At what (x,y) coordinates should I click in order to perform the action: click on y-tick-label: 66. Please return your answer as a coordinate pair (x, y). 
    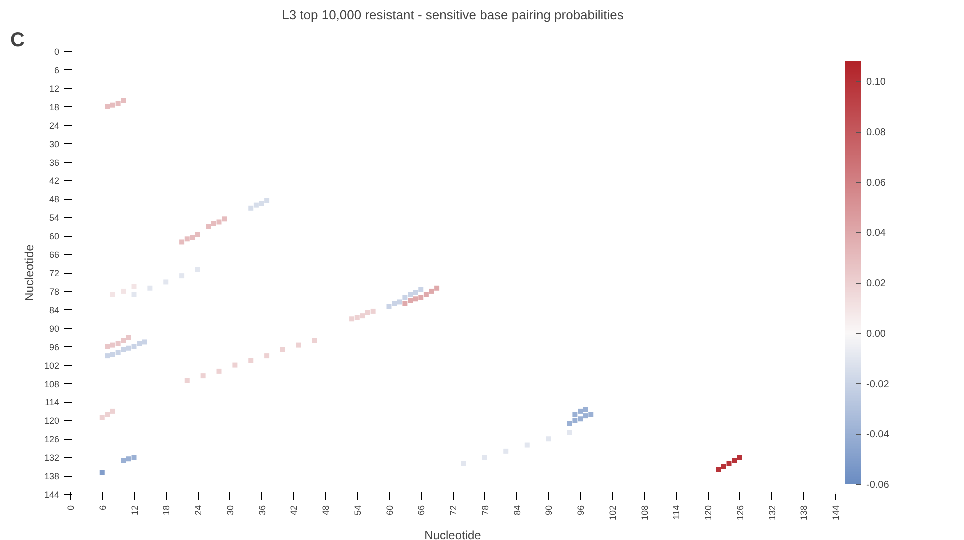
    Looking at the image, I should click on (54, 255).